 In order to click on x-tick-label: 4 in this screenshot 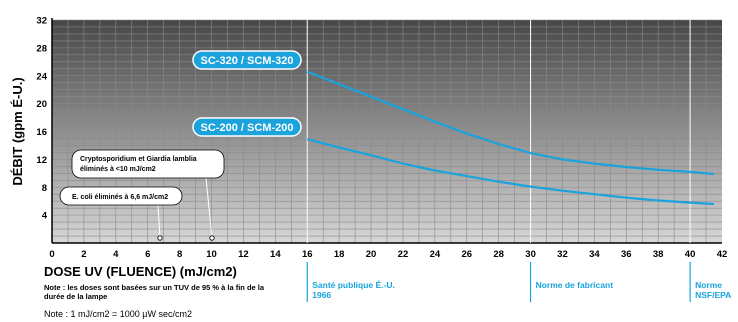, I will do `click(116, 254)`.